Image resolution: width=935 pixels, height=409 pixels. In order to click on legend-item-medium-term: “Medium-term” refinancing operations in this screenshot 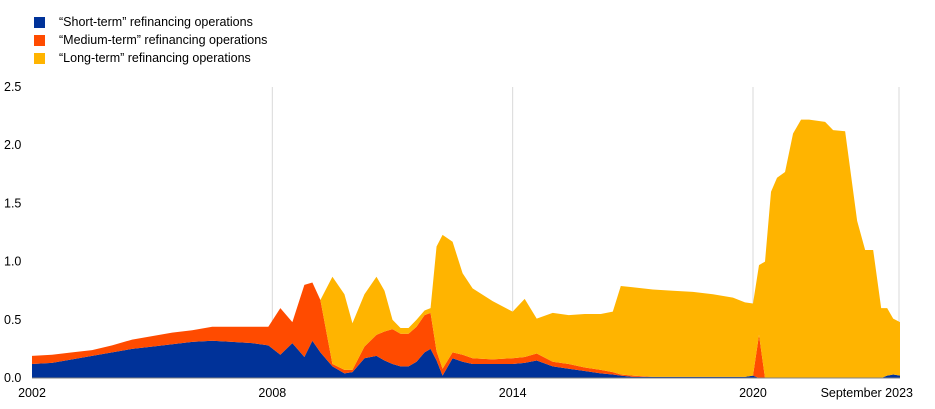, I will do `click(150, 40)`.